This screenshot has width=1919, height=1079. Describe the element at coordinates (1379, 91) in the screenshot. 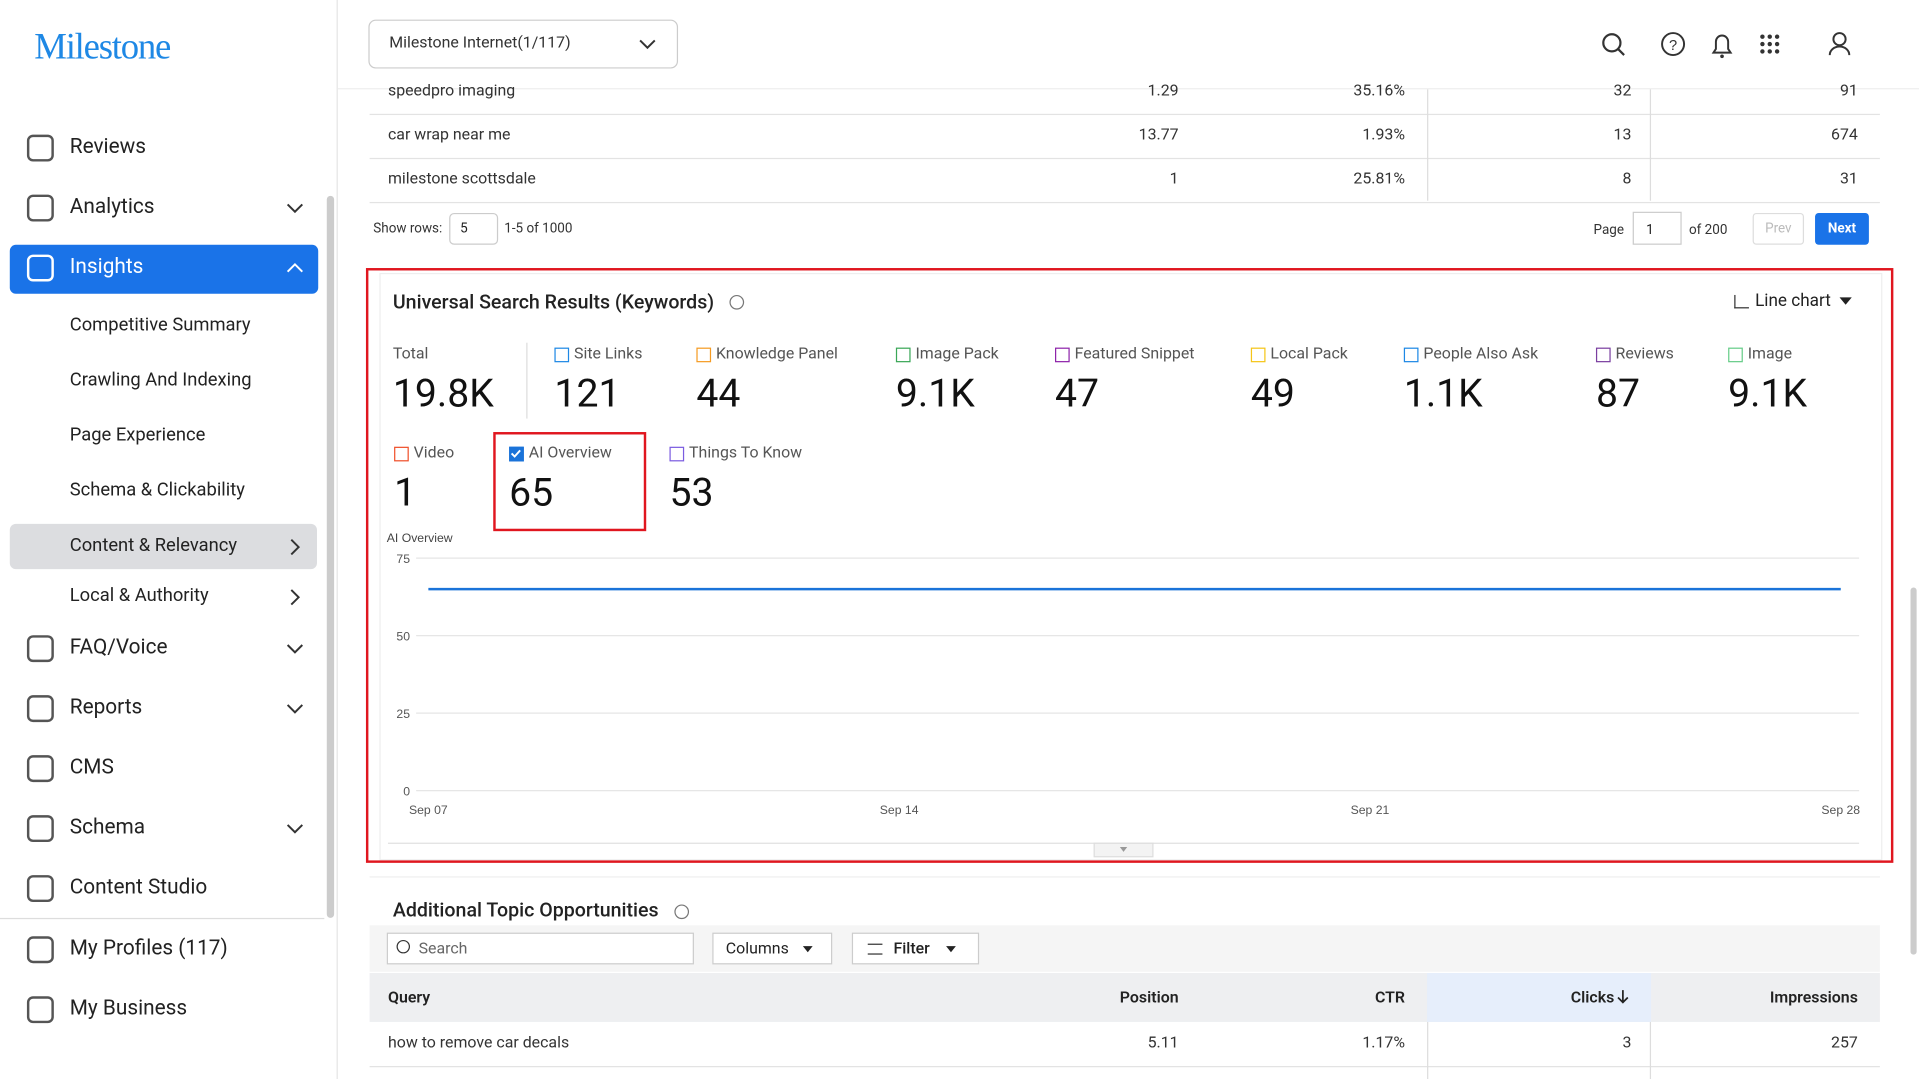

I see `table-cell: 35.16%` at that location.